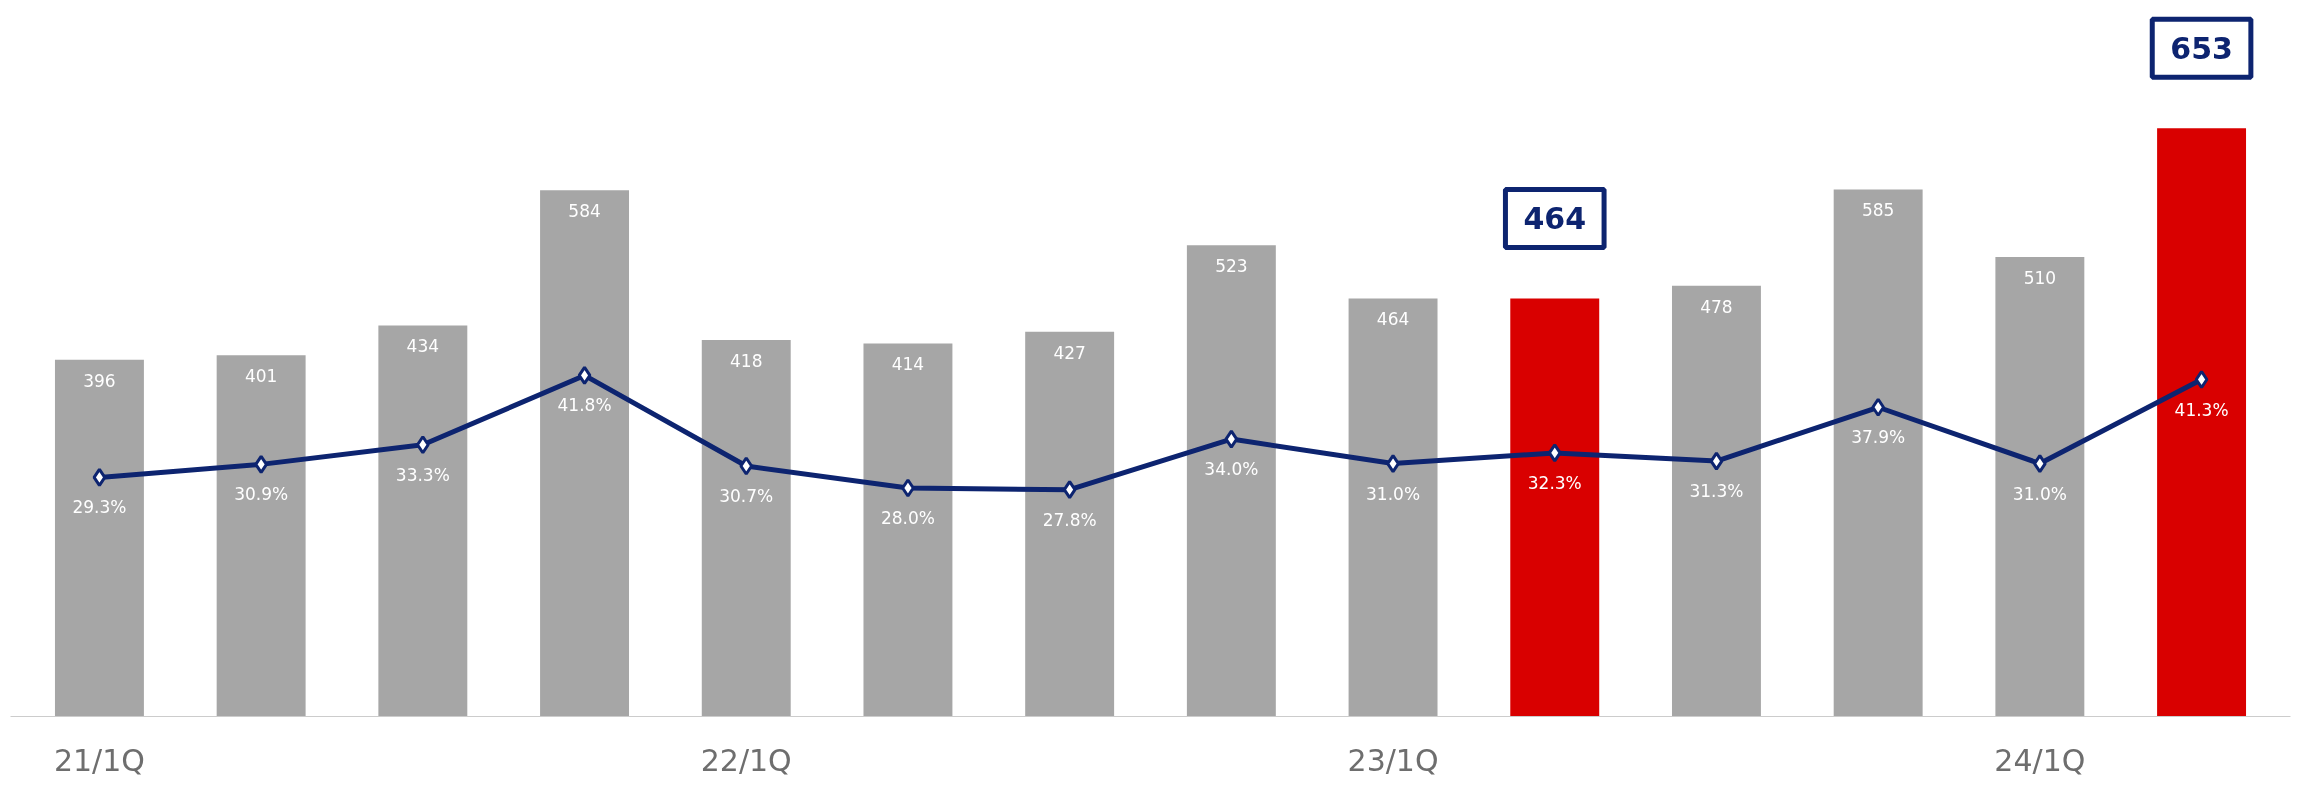 Image resolution: width=2310 pixels, height=788 pixels. What do you see at coordinates (746, 760) in the screenshot?
I see `x-tick-label: 22/1Q` at bounding box center [746, 760].